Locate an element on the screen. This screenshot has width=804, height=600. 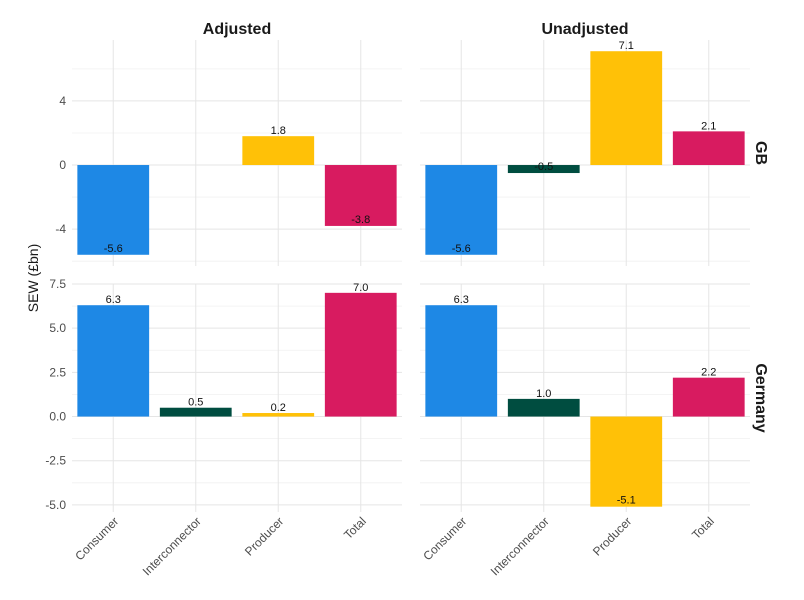
y-tick-label: 4 is located at coordinates (62, 101).